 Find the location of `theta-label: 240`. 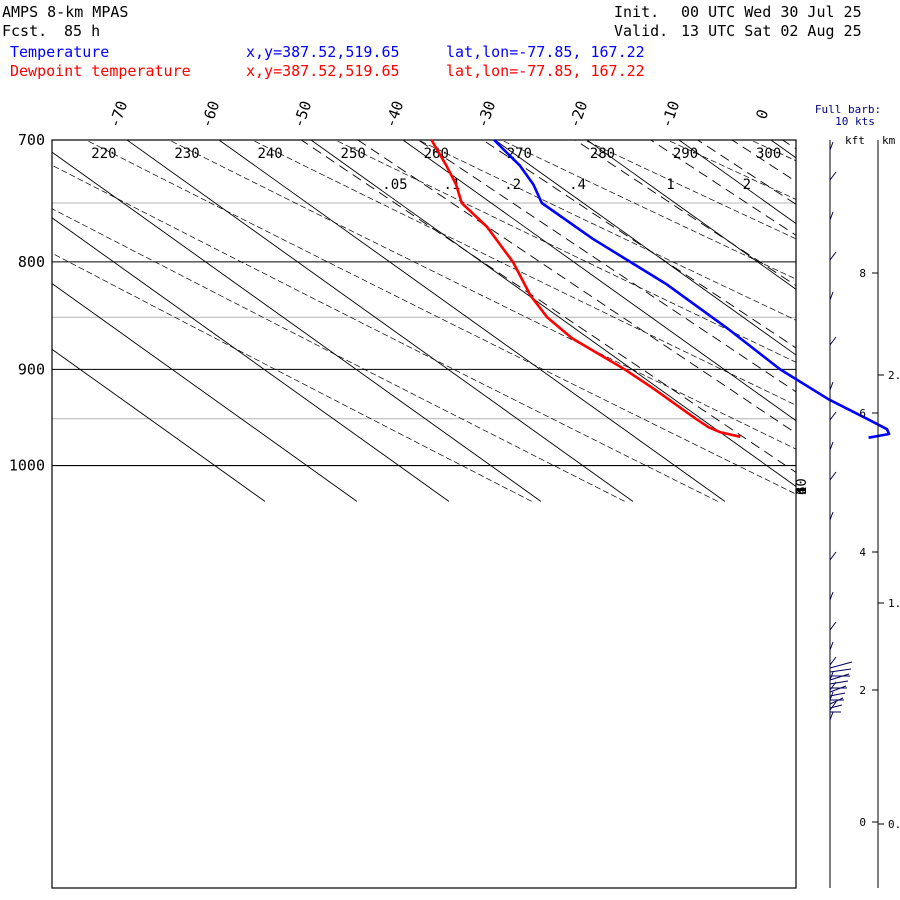

theta-label: 240 is located at coordinates (269, 154).